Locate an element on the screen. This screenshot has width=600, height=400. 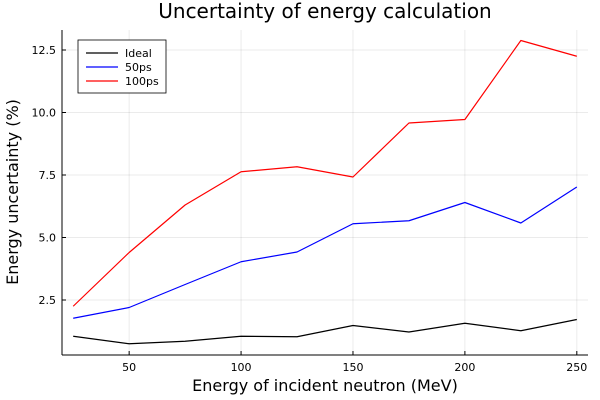
chart-title: Uncertainty of energy calculation is located at coordinates (325, 11).